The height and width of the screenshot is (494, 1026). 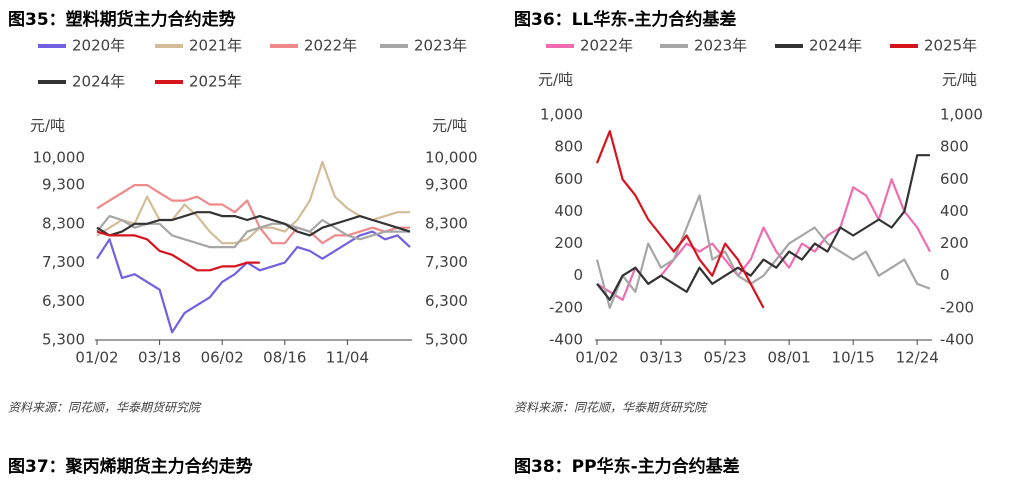 I want to click on y-tick-label: 1,000, so click(x=561, y=115).